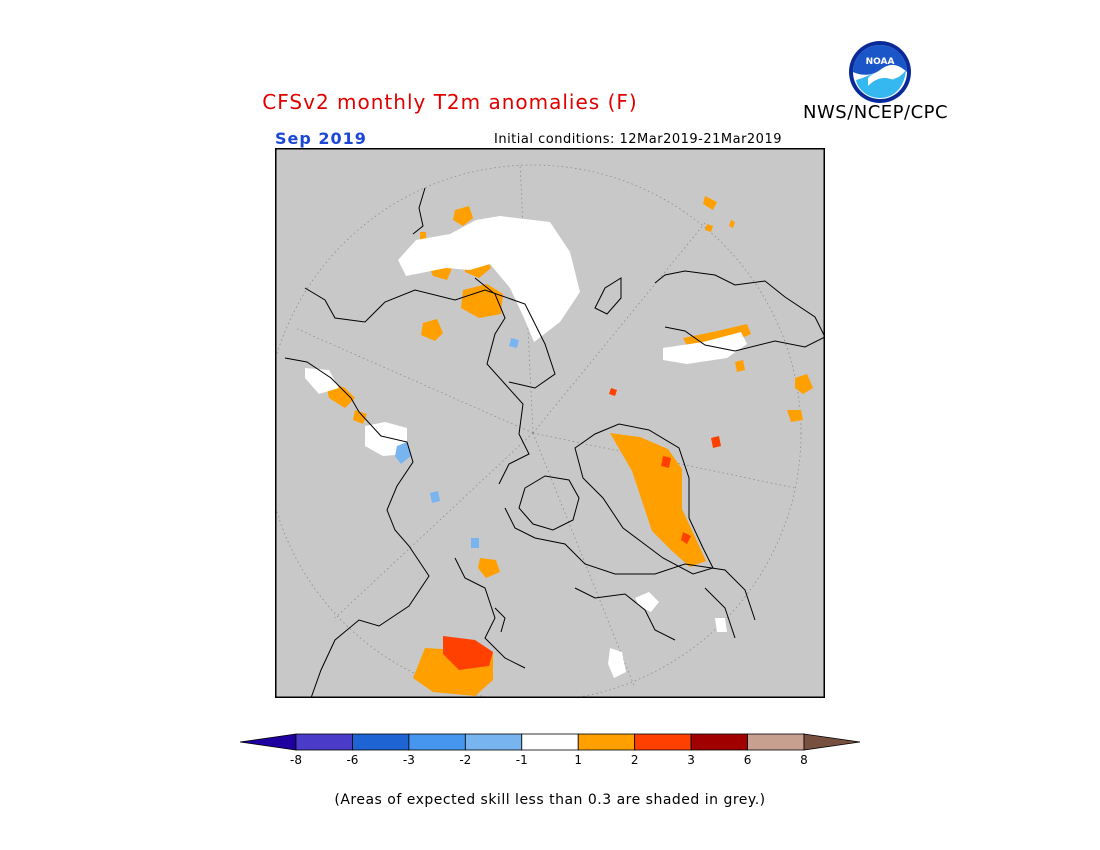  I want to click on valid-month-label: Sep 2019, so click(321, 138).